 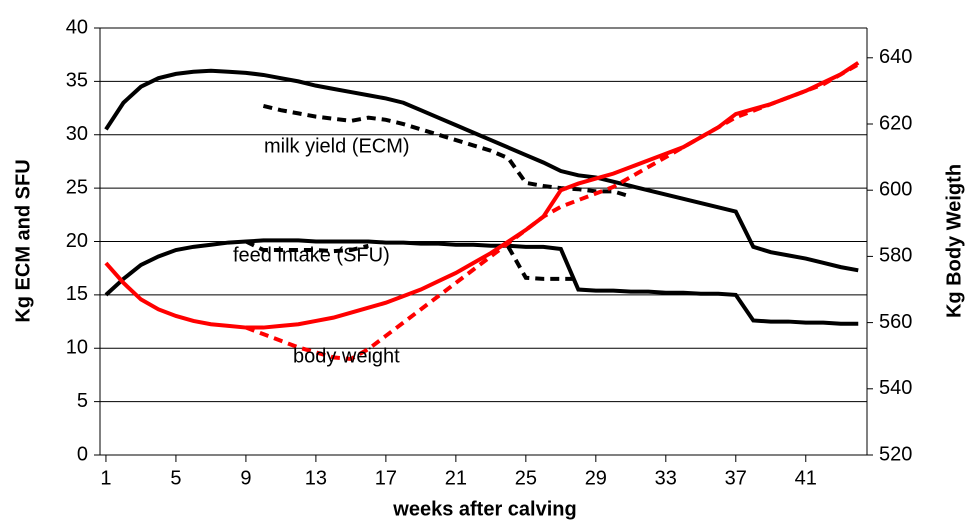 What do you see at coordinates (337, 146) in the screenshot?
I see `annotation: milk yield (ECM)` at bounding box center [337, 146].